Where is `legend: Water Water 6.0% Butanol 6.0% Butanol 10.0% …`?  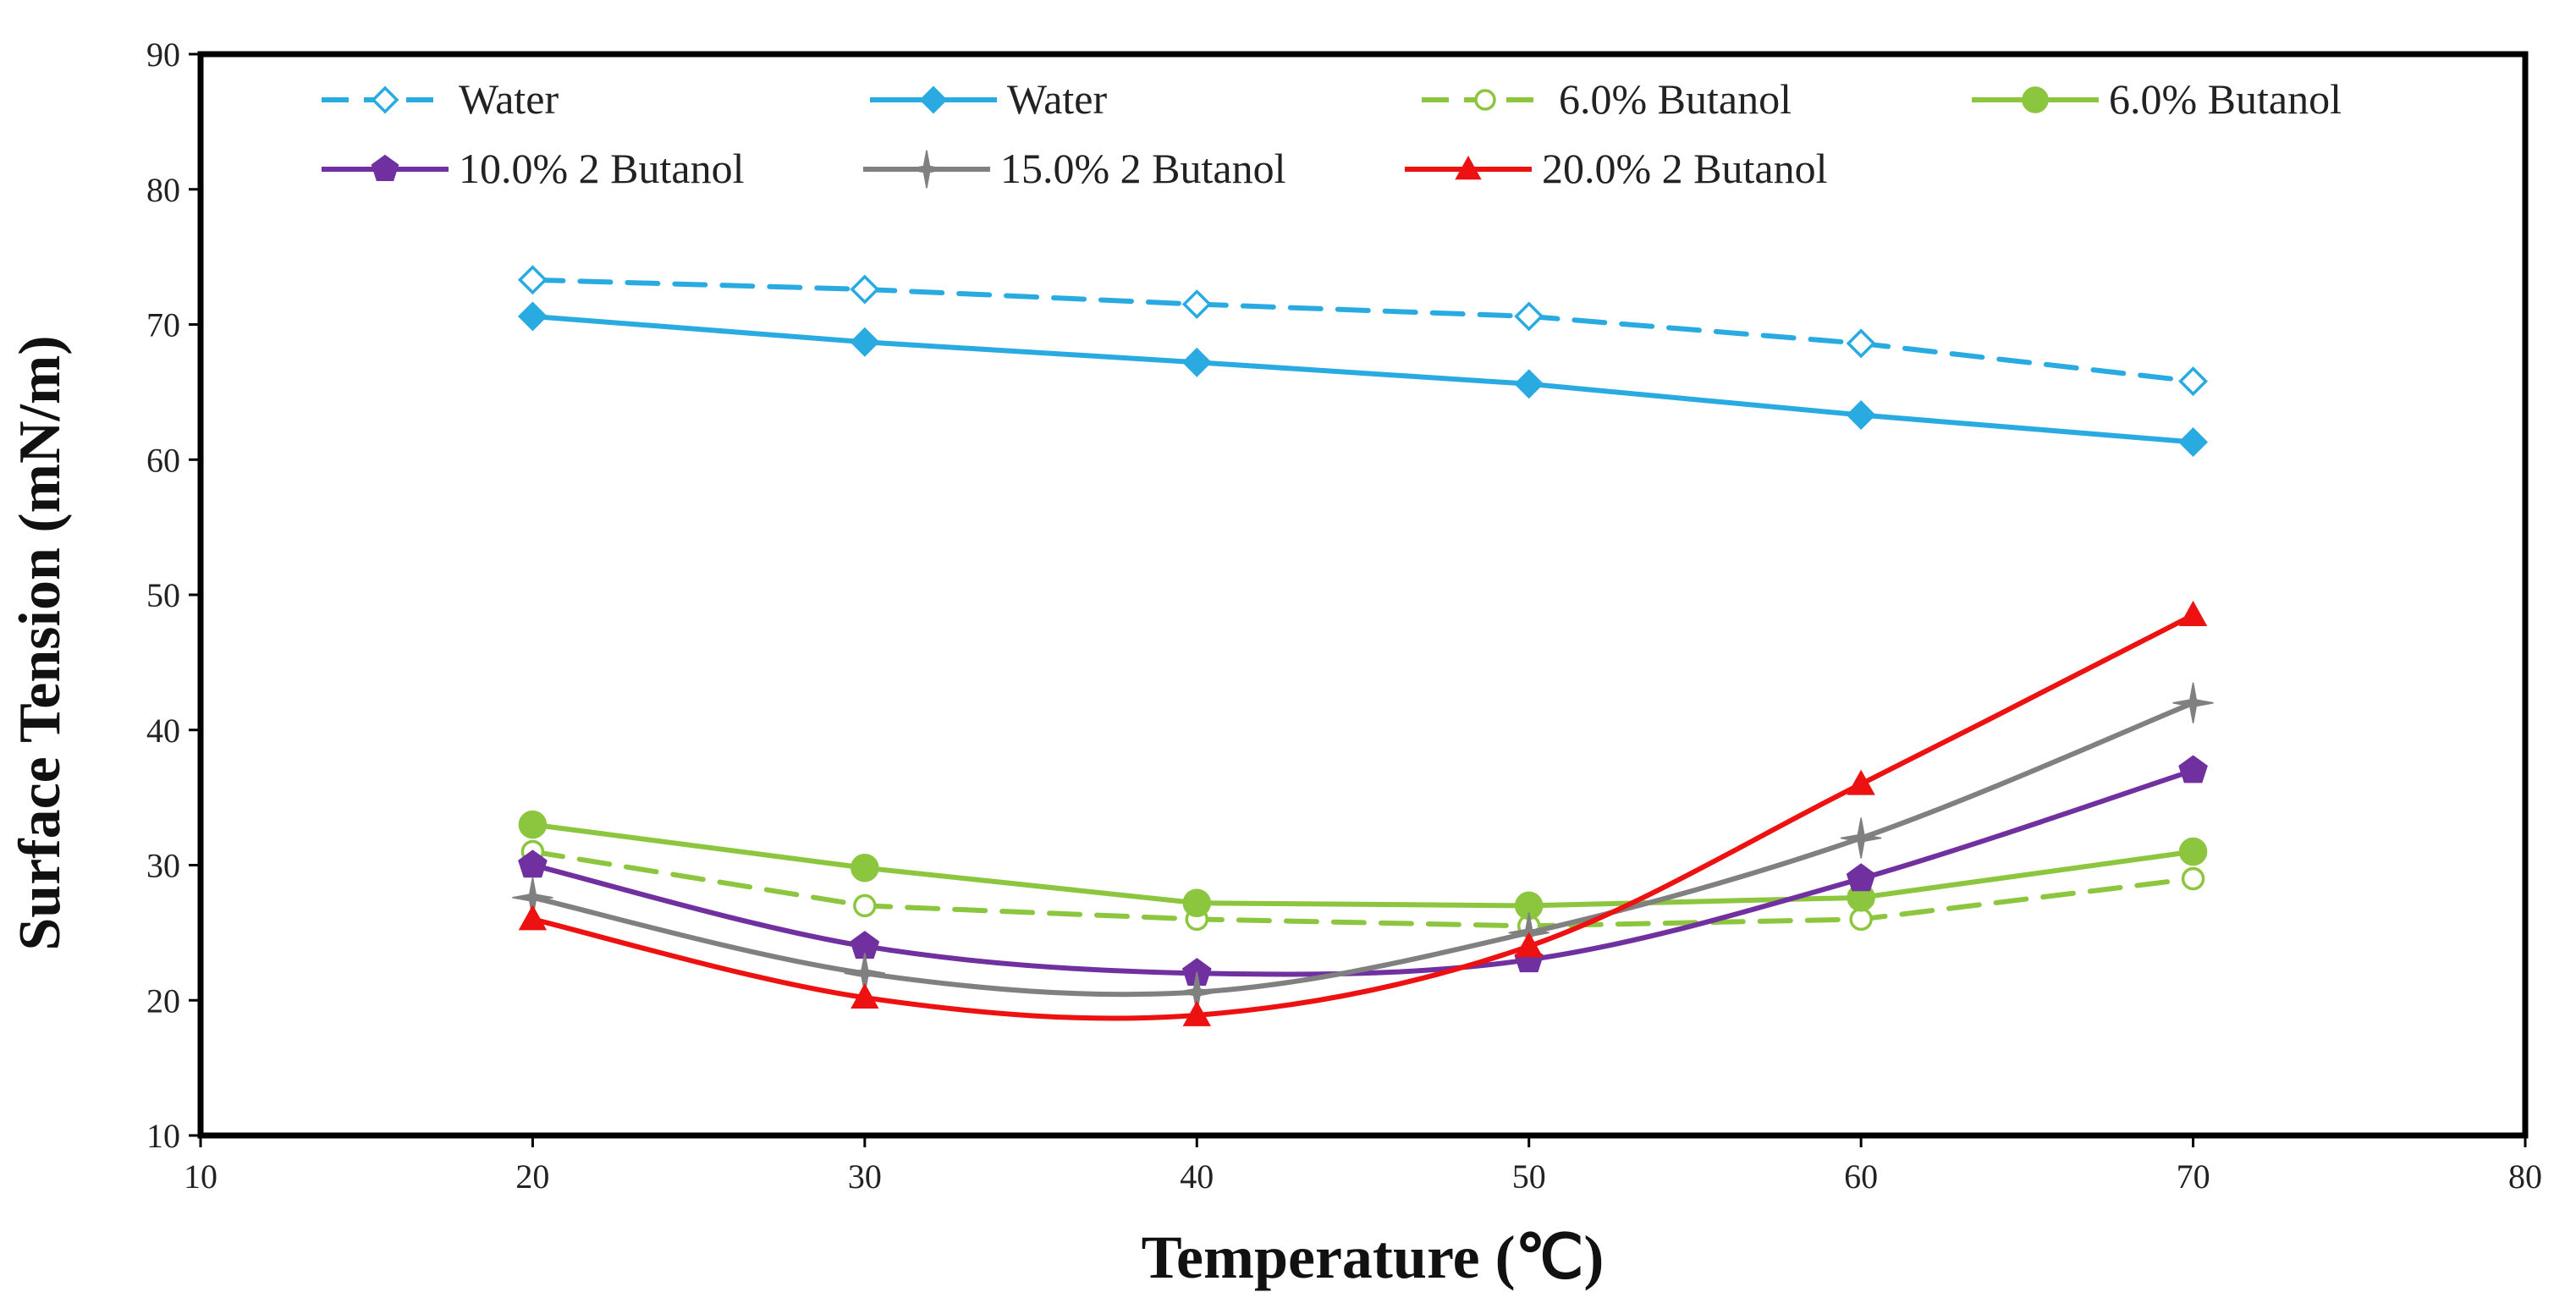
legend: Water Water 6.0% Butanol 6.0% Butanol 10.0% … is located at coordinates (1332, 133).